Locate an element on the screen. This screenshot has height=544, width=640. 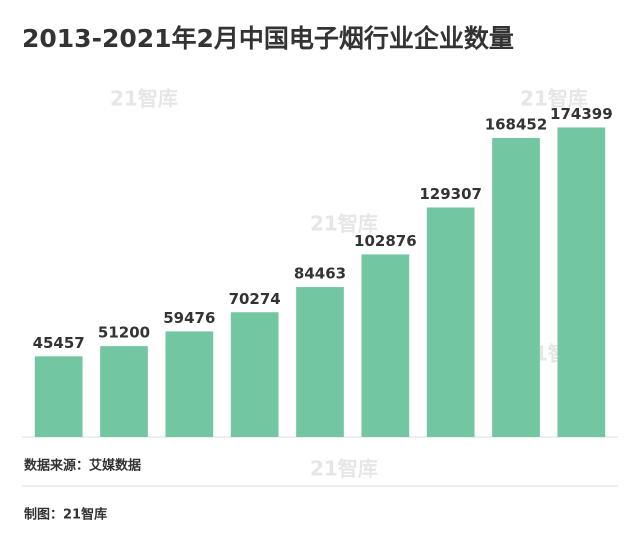
value-label: 174399 is located at coordinates (581, 114).